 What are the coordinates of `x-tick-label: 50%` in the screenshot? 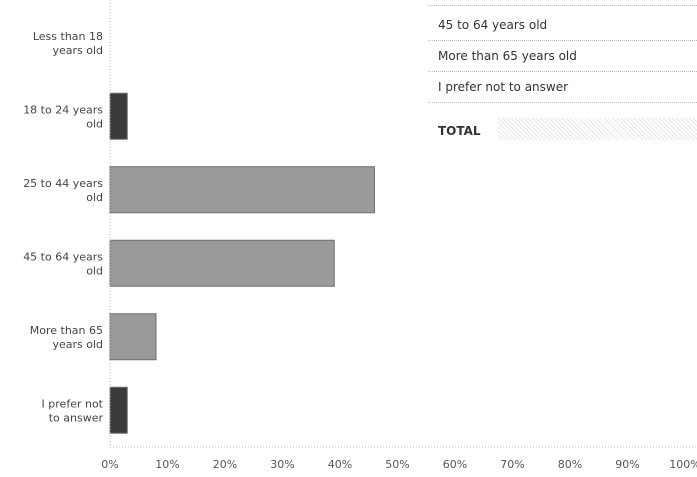 It's located at (397, 464).